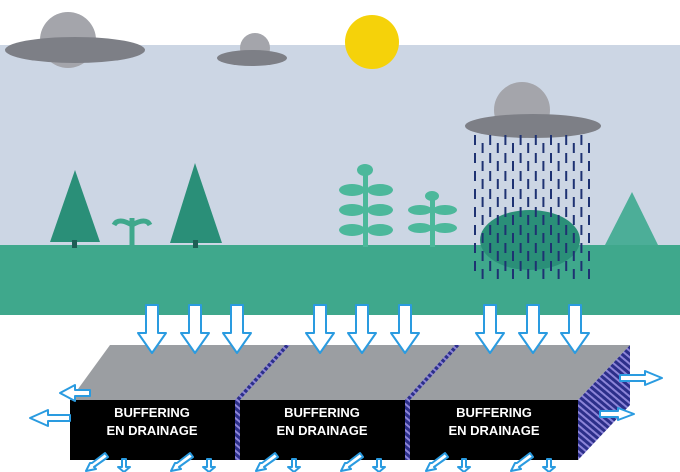 The image size is (680, 472). What do you see at coordinates (532, 207) in the screenshot?
I see `rain` at bounding box center [532, 207].